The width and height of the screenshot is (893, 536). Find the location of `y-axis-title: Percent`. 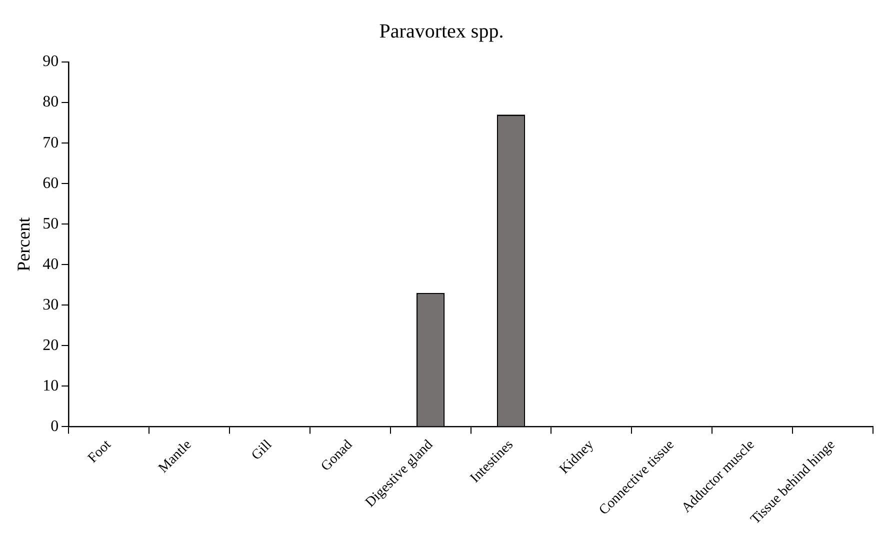

y-axis-title: Percent is located at coordinates (24, 244).